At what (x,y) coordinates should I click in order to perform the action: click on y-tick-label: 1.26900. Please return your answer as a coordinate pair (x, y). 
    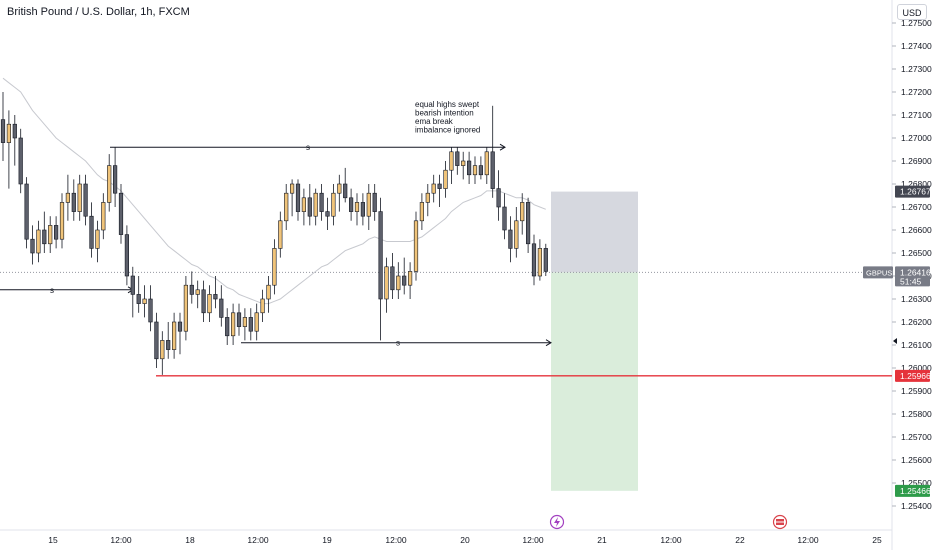
    Looking at the image, I should click on (916, 161).